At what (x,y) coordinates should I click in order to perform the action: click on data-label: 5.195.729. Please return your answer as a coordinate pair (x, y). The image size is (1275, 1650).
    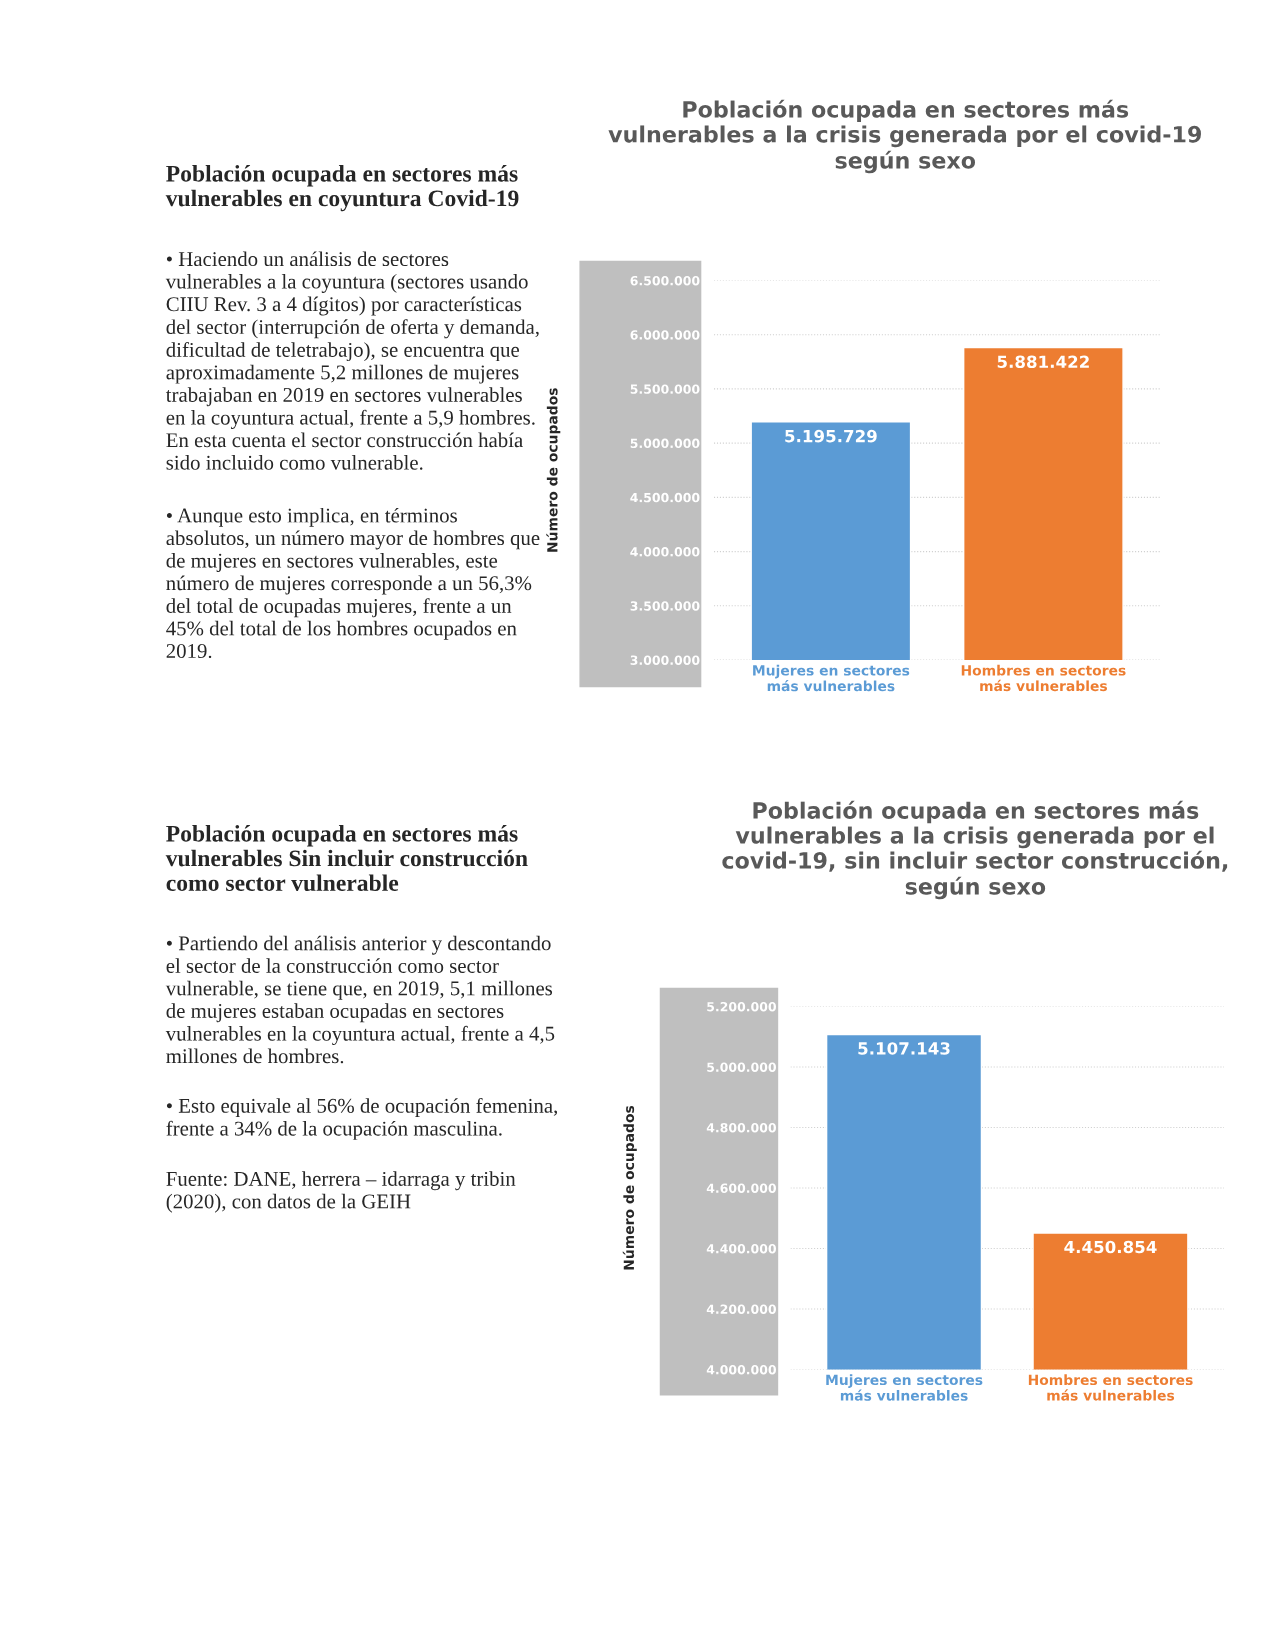
    Looking at the image, I should click on (831, 436).